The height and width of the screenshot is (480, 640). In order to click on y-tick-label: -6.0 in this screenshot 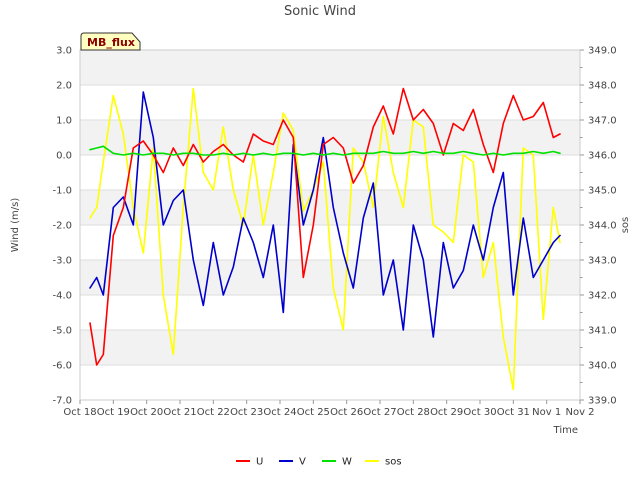, I will do `click(62, 366)`.